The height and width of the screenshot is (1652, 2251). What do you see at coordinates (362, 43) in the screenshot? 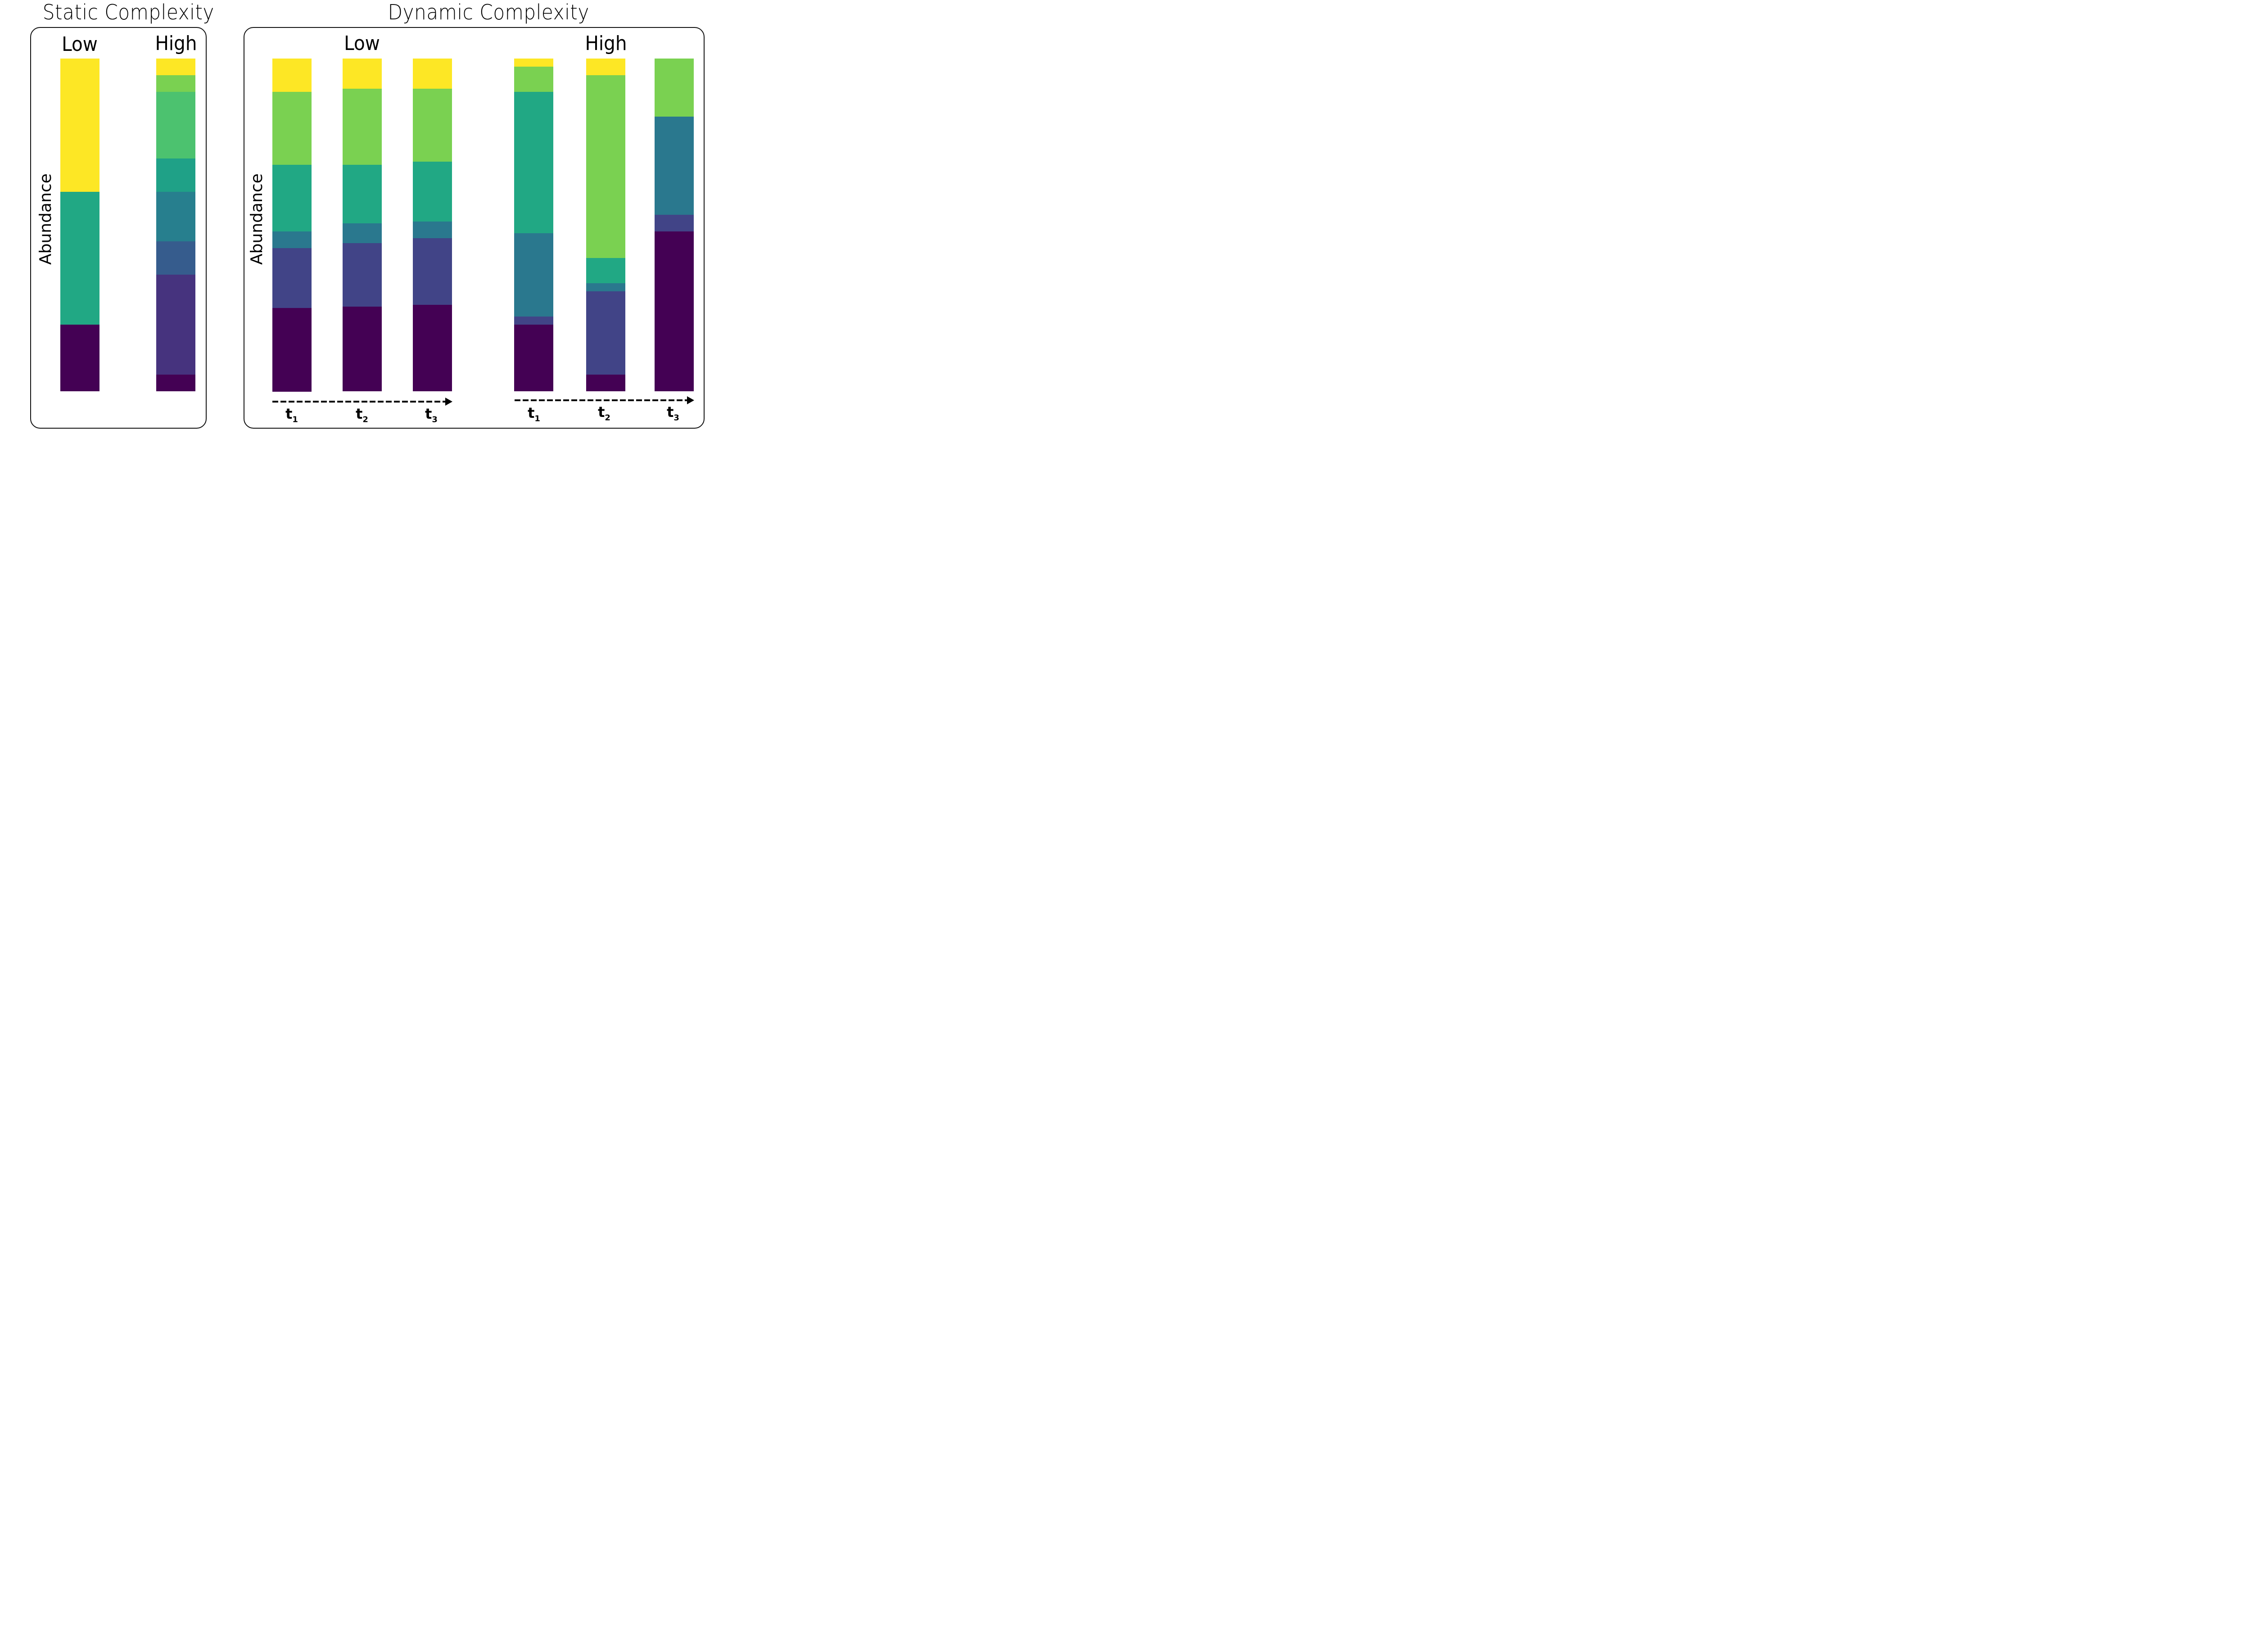
I see `dynamic-low-label: Low` at bounding box center [362, 43].